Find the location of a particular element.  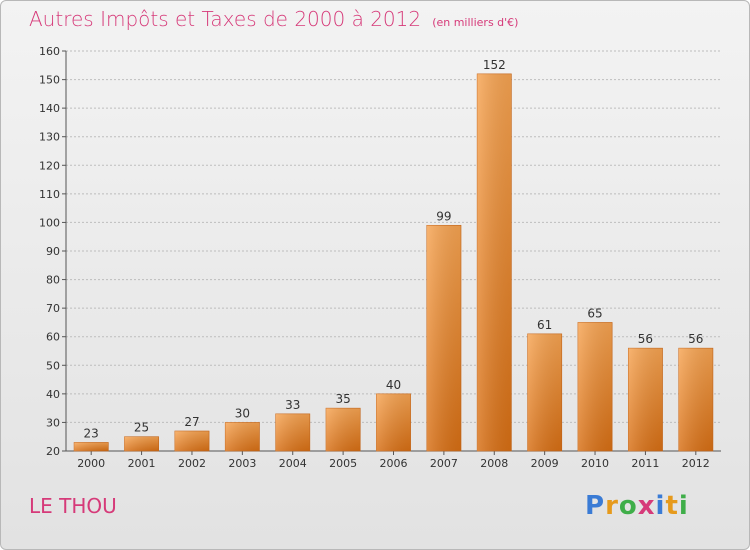

logo-letter: t is located at coordinates (672, 506).